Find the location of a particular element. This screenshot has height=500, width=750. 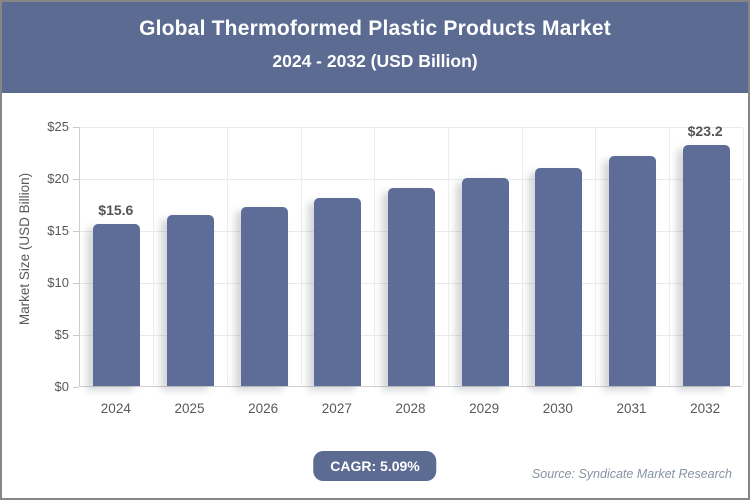

bar-2027 is located at coordinates (338, 291).